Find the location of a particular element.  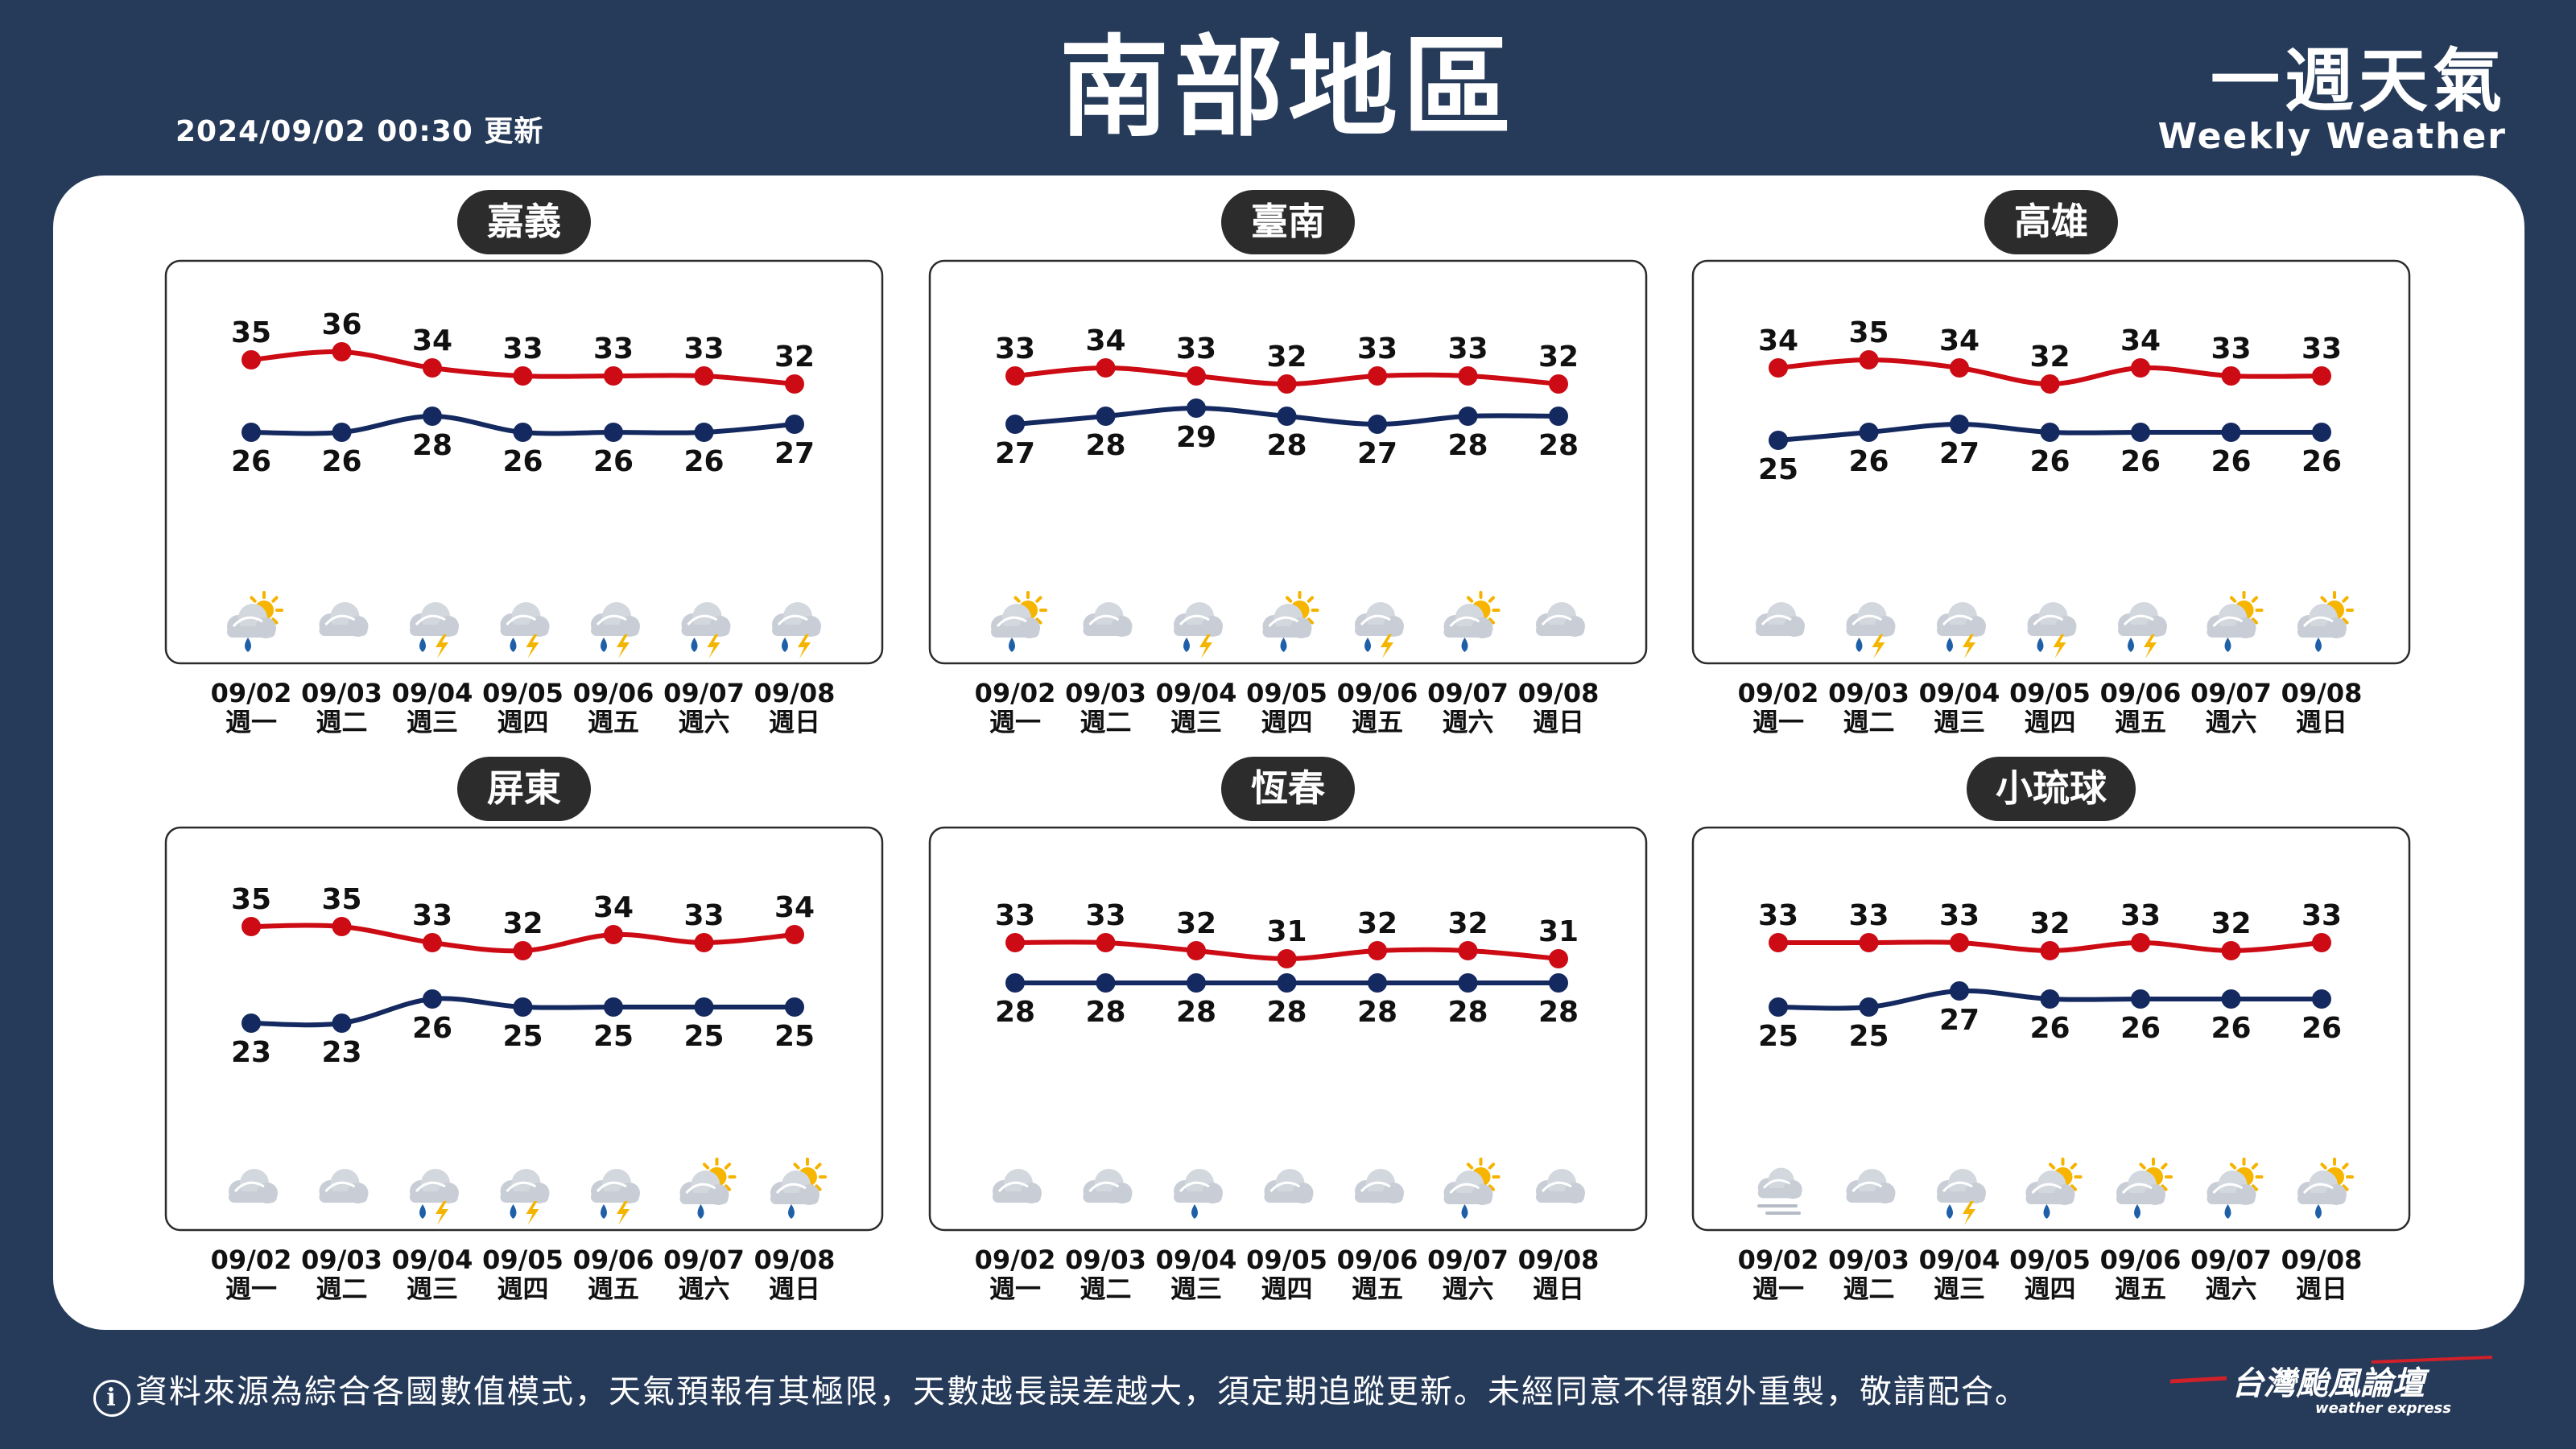

city-name: 恆春 is located at coordinates (1288, 788).